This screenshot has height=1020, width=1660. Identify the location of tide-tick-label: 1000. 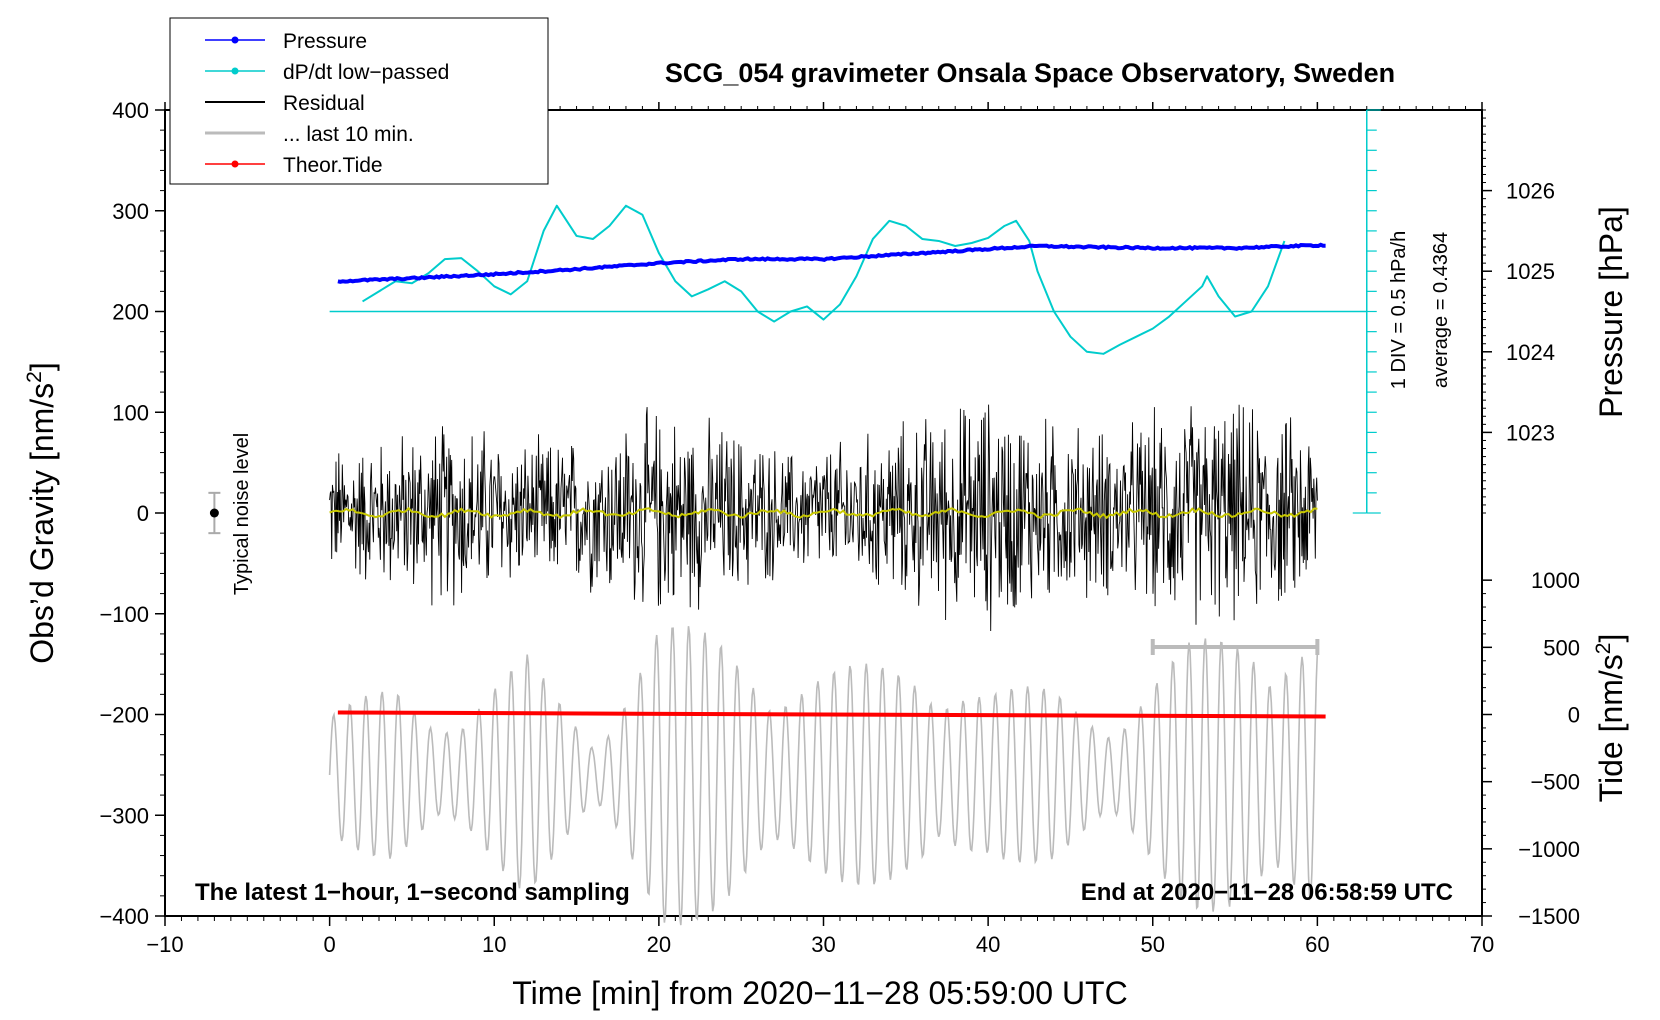
(1555, 580).